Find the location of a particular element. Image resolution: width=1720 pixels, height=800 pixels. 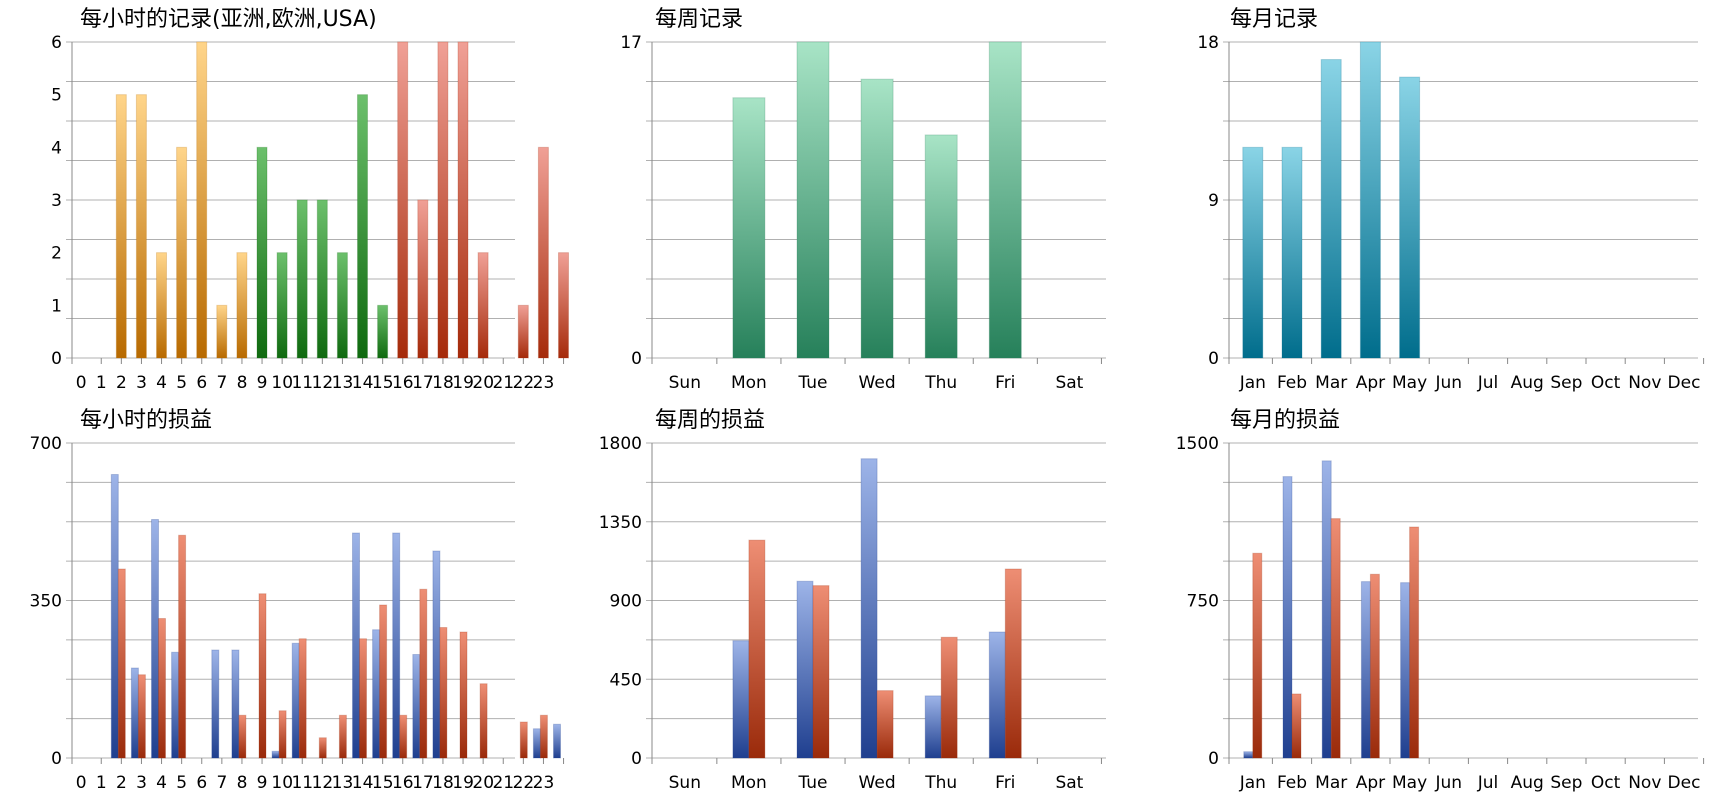

y-tick-label: 750 is located at coordinates (1203, 602).